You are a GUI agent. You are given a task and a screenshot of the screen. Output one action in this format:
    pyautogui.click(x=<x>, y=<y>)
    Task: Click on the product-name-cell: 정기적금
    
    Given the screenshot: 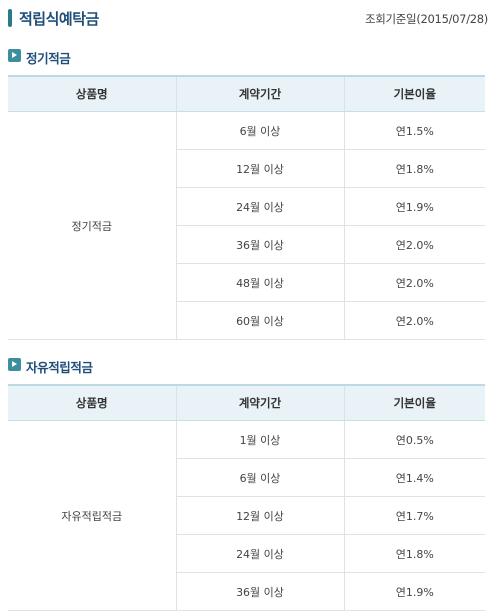 What is the action you would take?
    pyautogui.click(x=92, y=225)
    